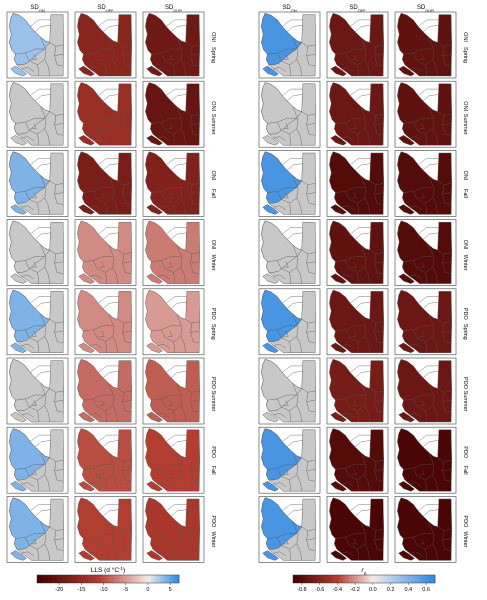 This screenshot has width=487, height=600. I want to click on row-season-label: Summer, so click(465, 124).